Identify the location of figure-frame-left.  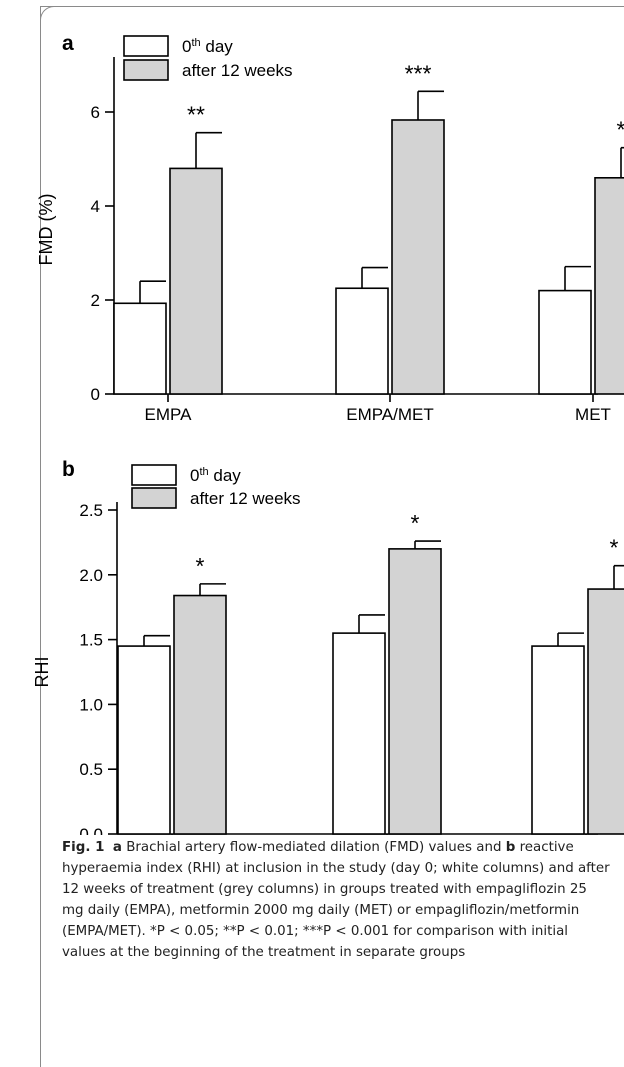
(40, 536).